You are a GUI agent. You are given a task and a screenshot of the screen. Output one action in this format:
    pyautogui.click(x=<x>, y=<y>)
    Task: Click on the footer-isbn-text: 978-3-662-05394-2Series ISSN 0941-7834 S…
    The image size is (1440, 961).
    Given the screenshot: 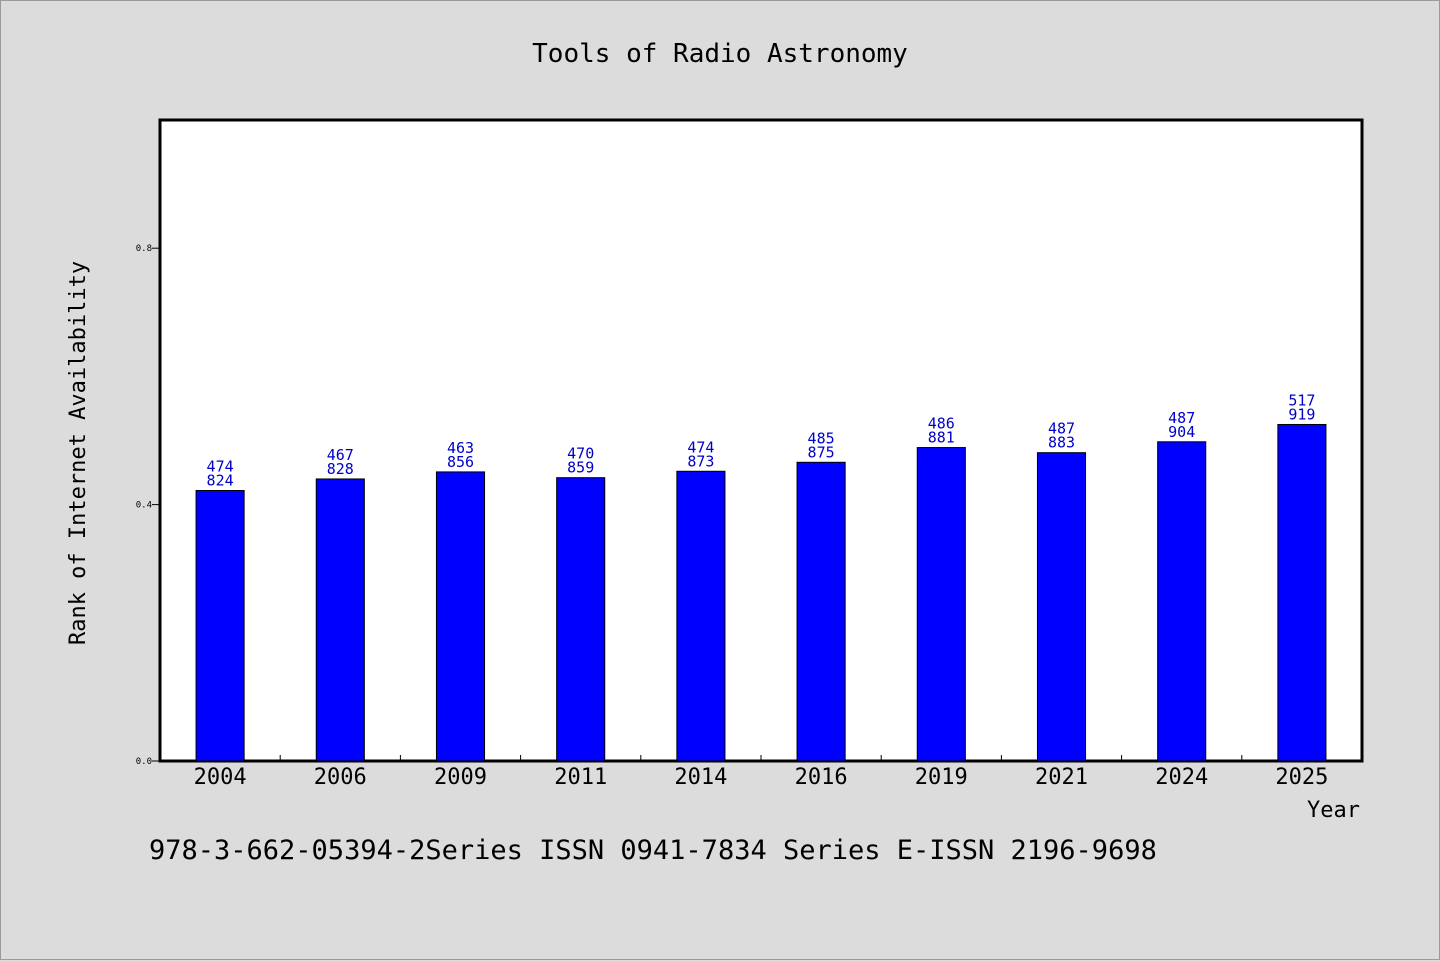 What is the action you would take?
    pyautogui.click(x=653, y=850)
    